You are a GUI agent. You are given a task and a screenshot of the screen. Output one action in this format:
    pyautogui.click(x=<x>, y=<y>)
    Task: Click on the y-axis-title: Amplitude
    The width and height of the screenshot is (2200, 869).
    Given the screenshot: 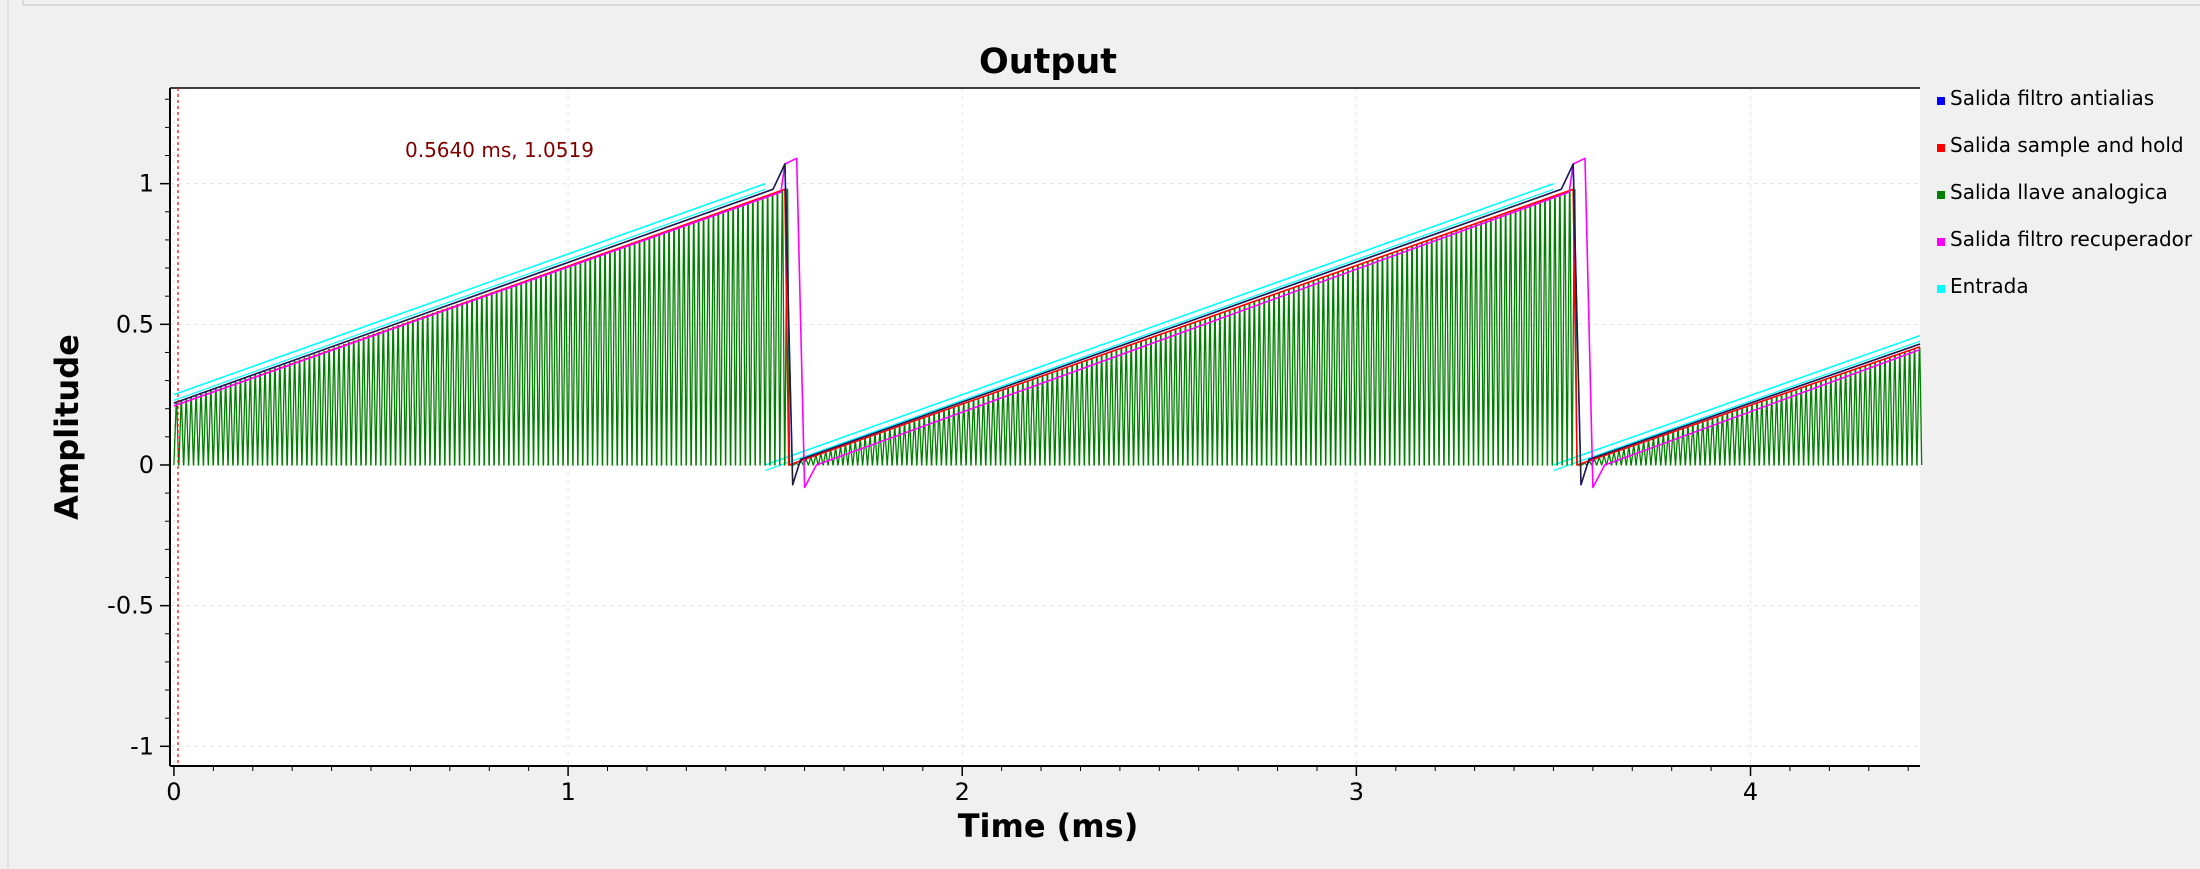 What is the action you would take?
    pyautogui.click(x=67, y=427)
    